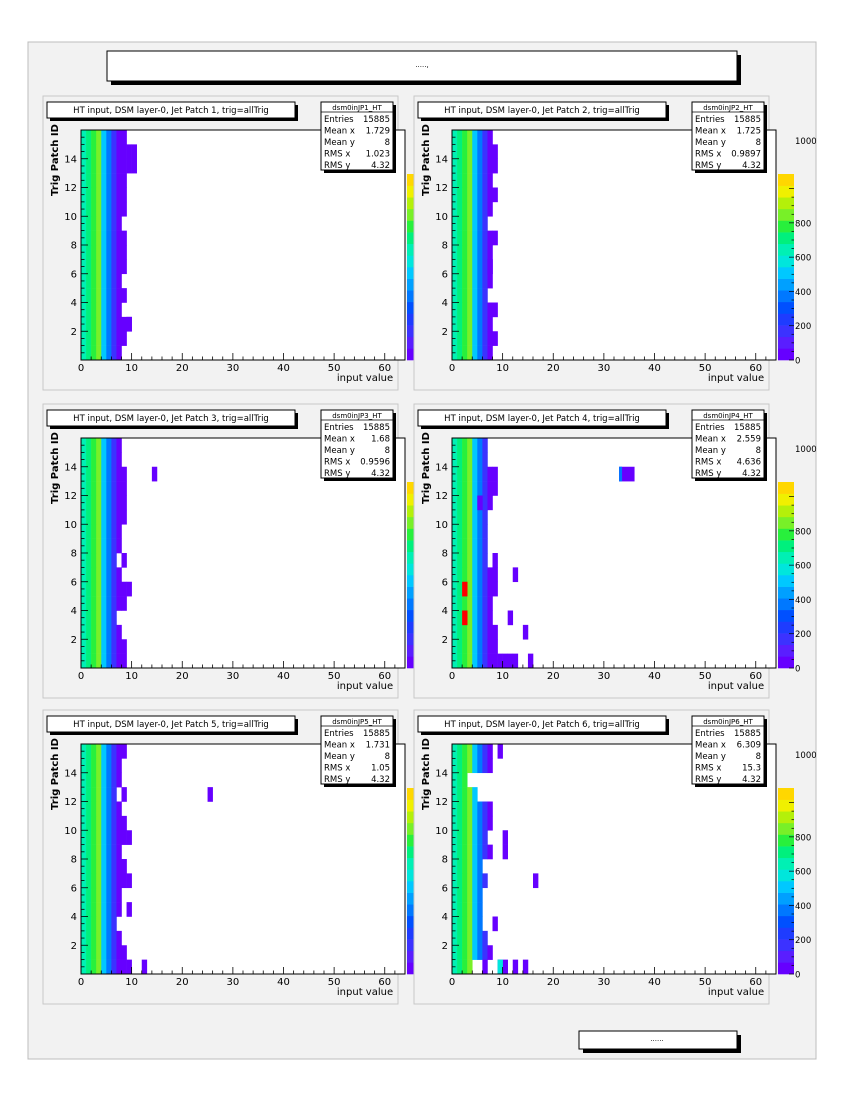 The width and height of the screenshot is (850, 1100). What do you see at coordinates (803, 873) in the screenshot?
I see `z-tick-label: 600` at bounding box center [803, 873].